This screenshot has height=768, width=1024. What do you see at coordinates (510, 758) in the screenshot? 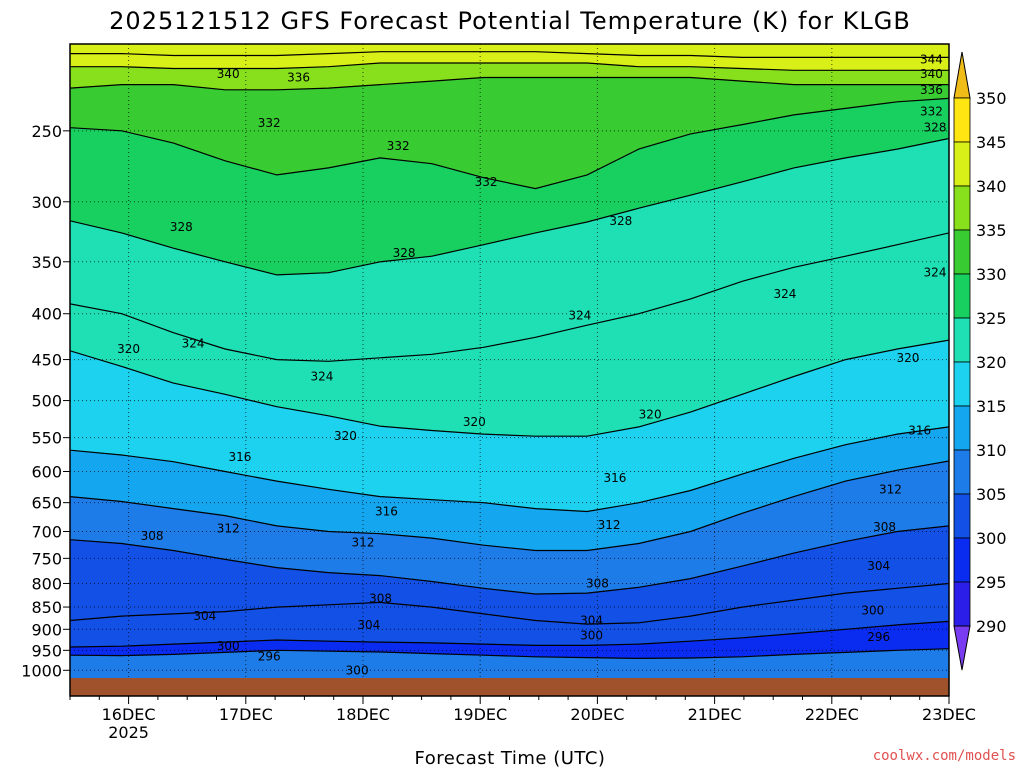
I see `x-axis-label: Forecast Time (UTC)` at bounding box center [510, 758].